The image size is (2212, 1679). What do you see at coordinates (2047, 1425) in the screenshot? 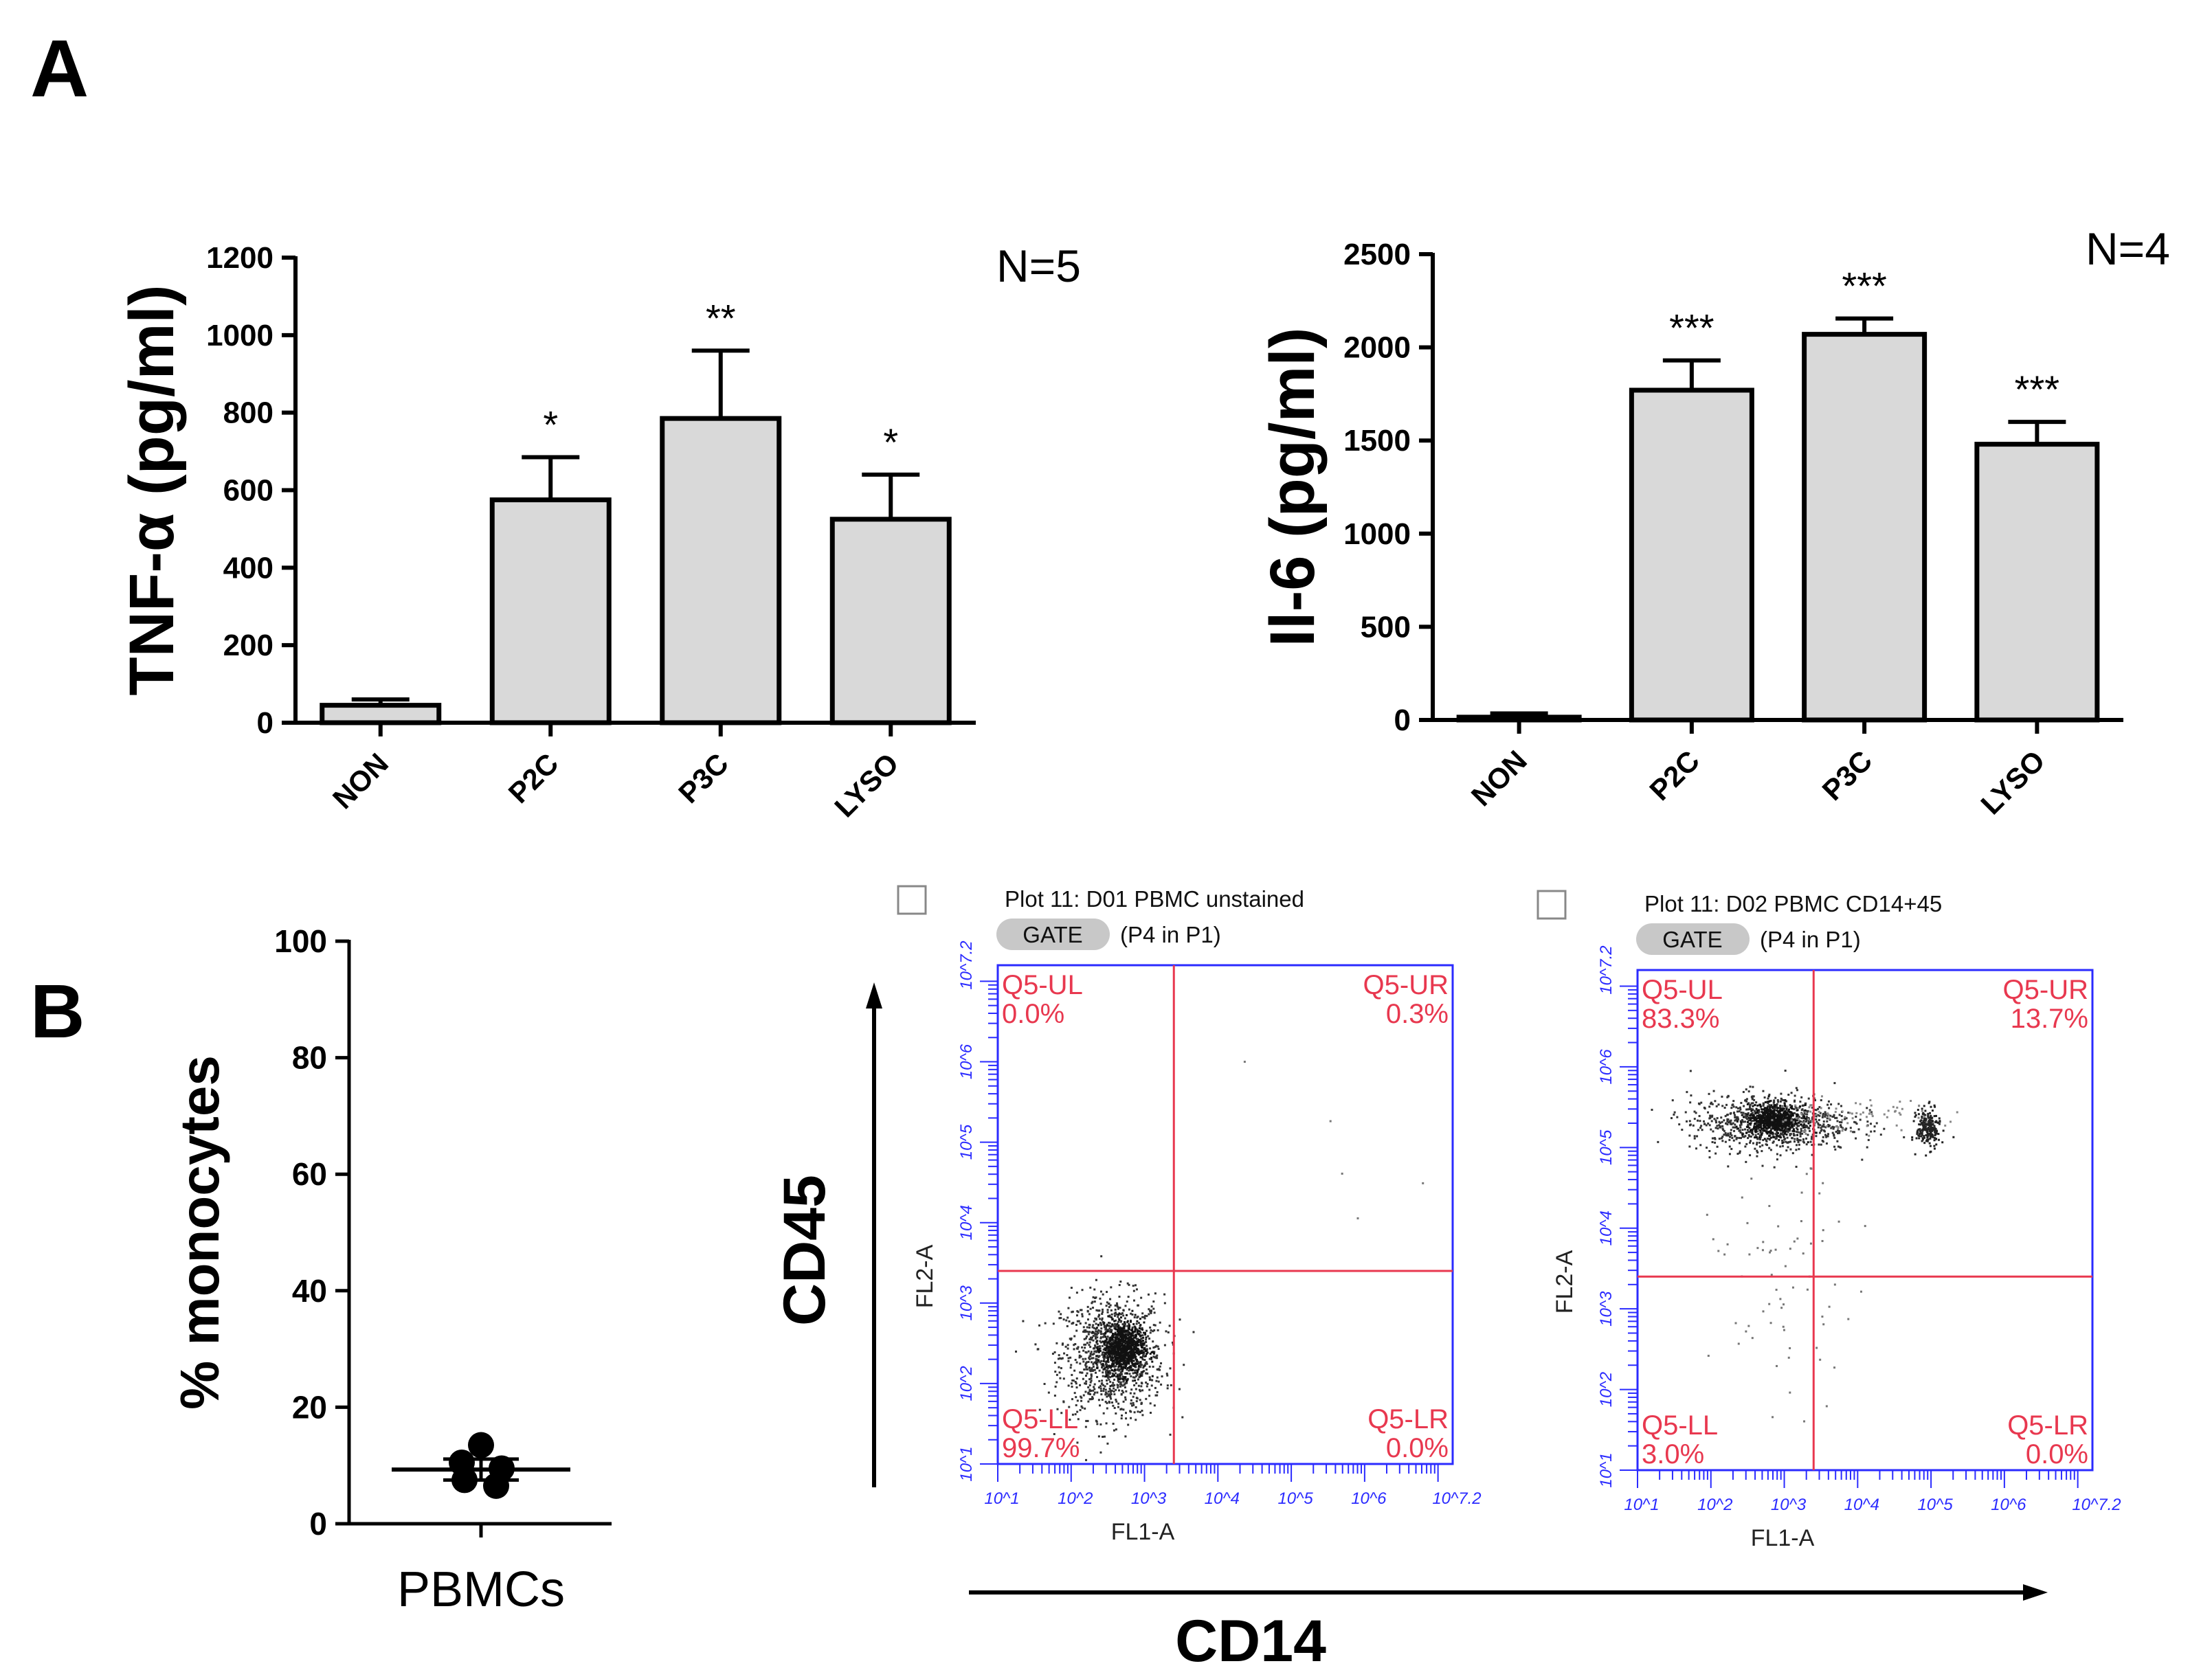
I see `quadrant-name-q5-lr: Q5-LR` at bounding box center [2047, 1425].